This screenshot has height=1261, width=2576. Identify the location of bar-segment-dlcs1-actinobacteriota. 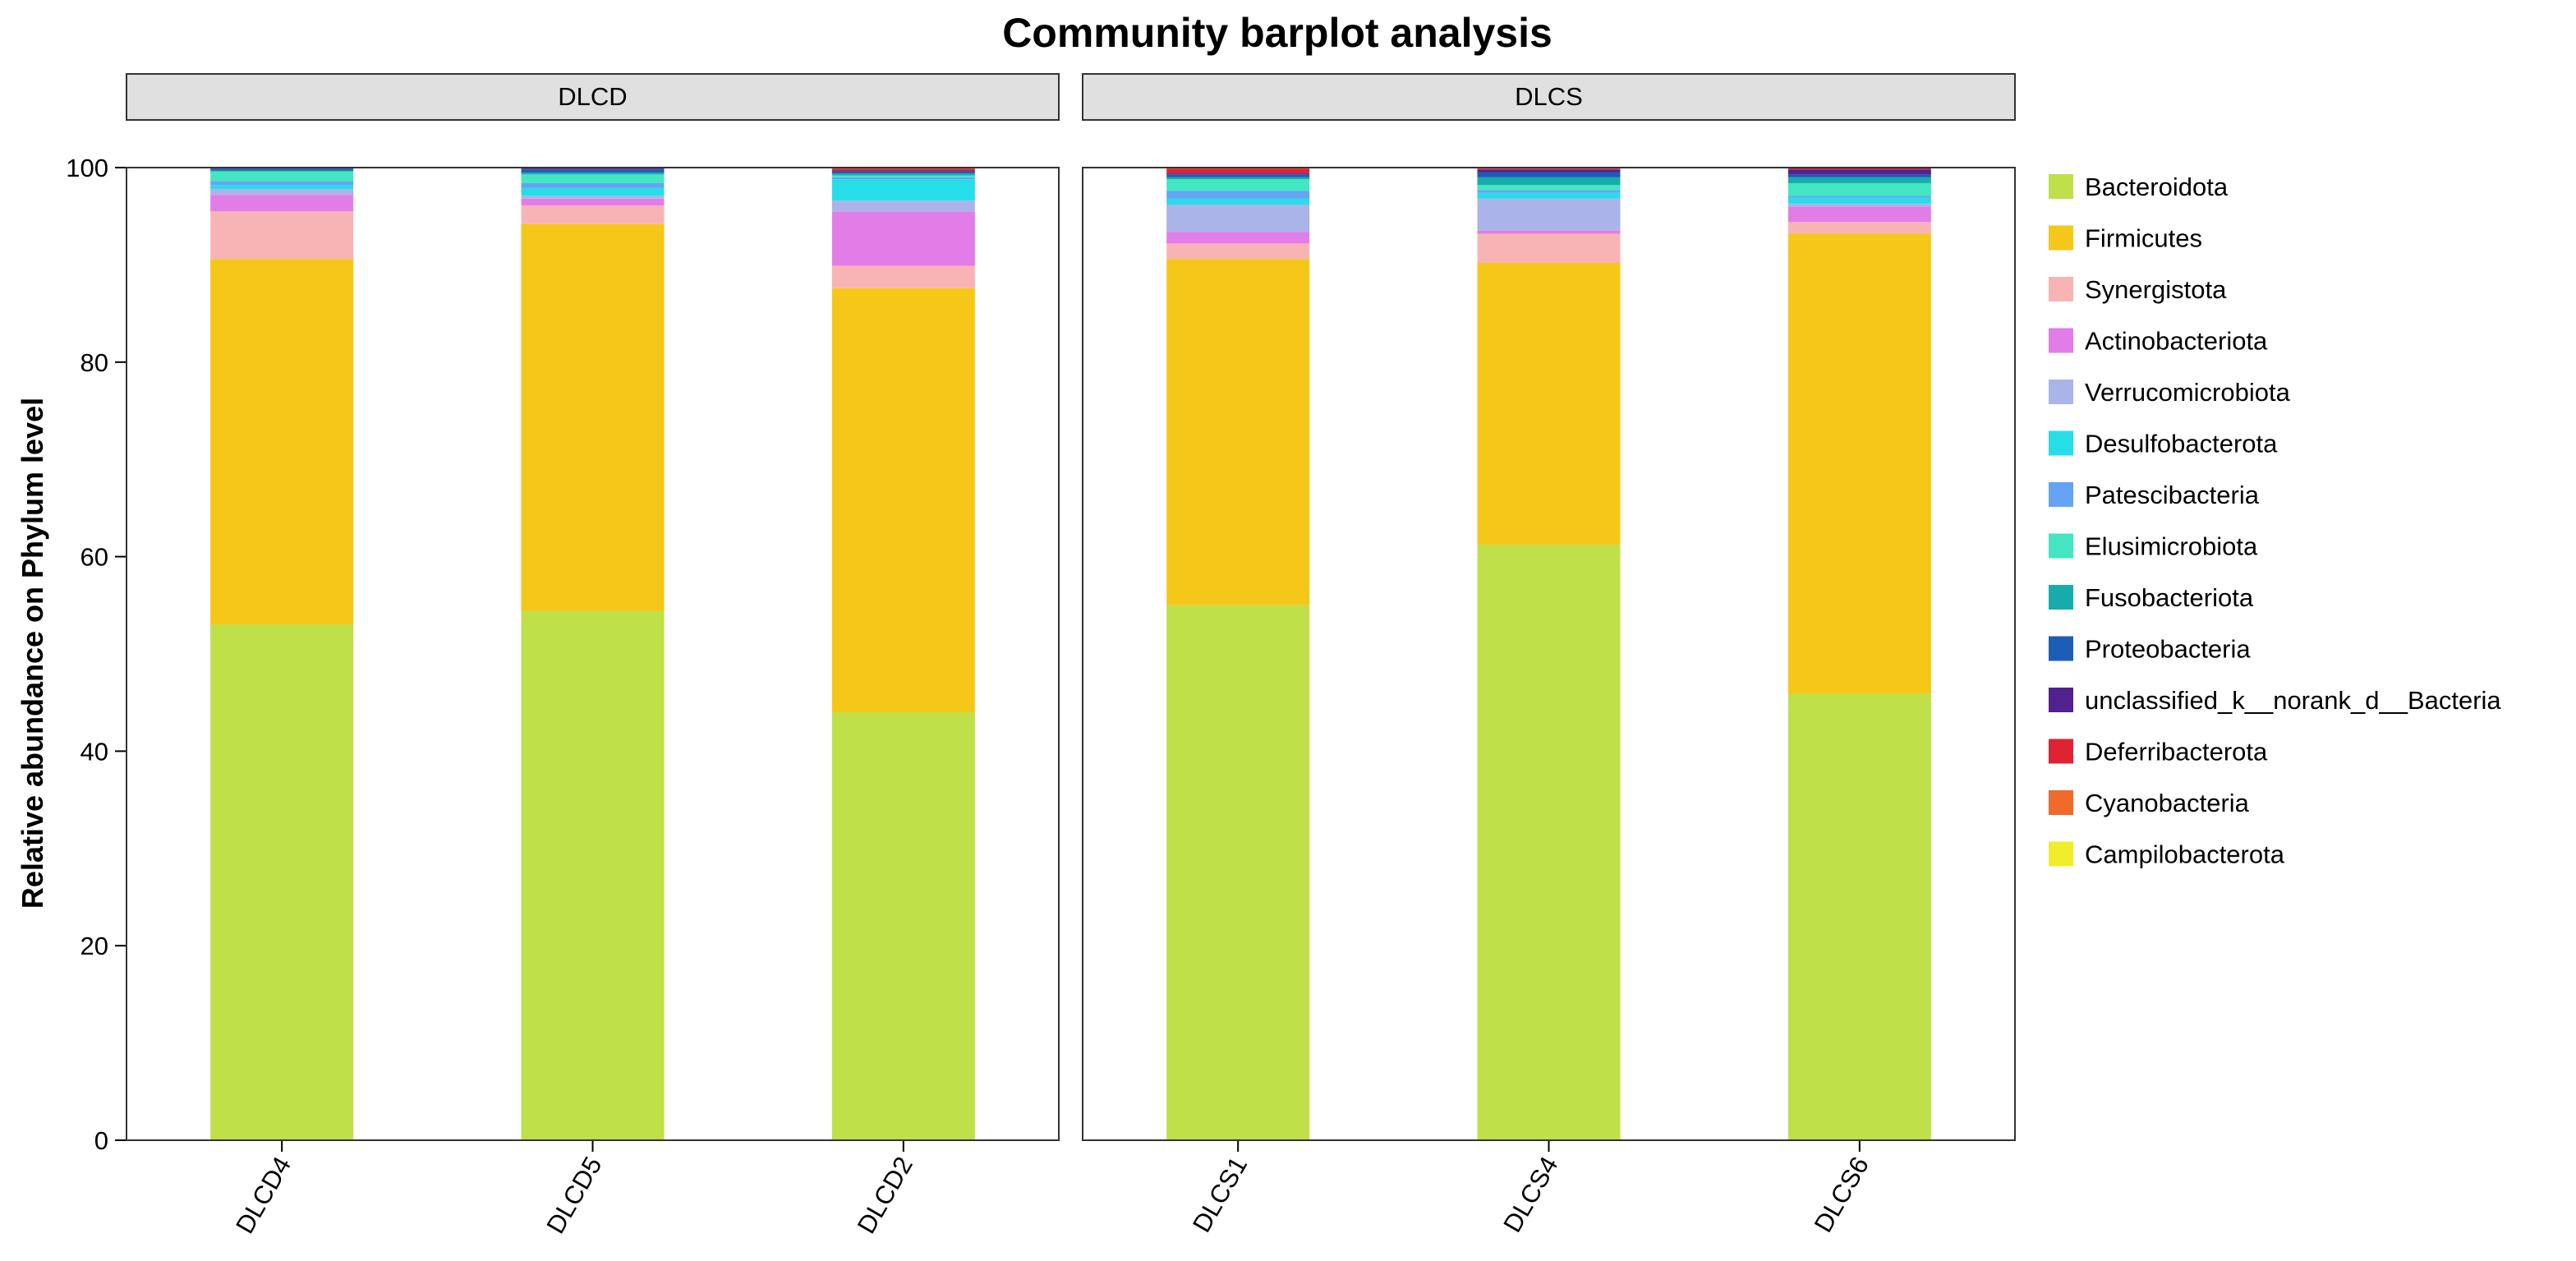
(1238, 238).